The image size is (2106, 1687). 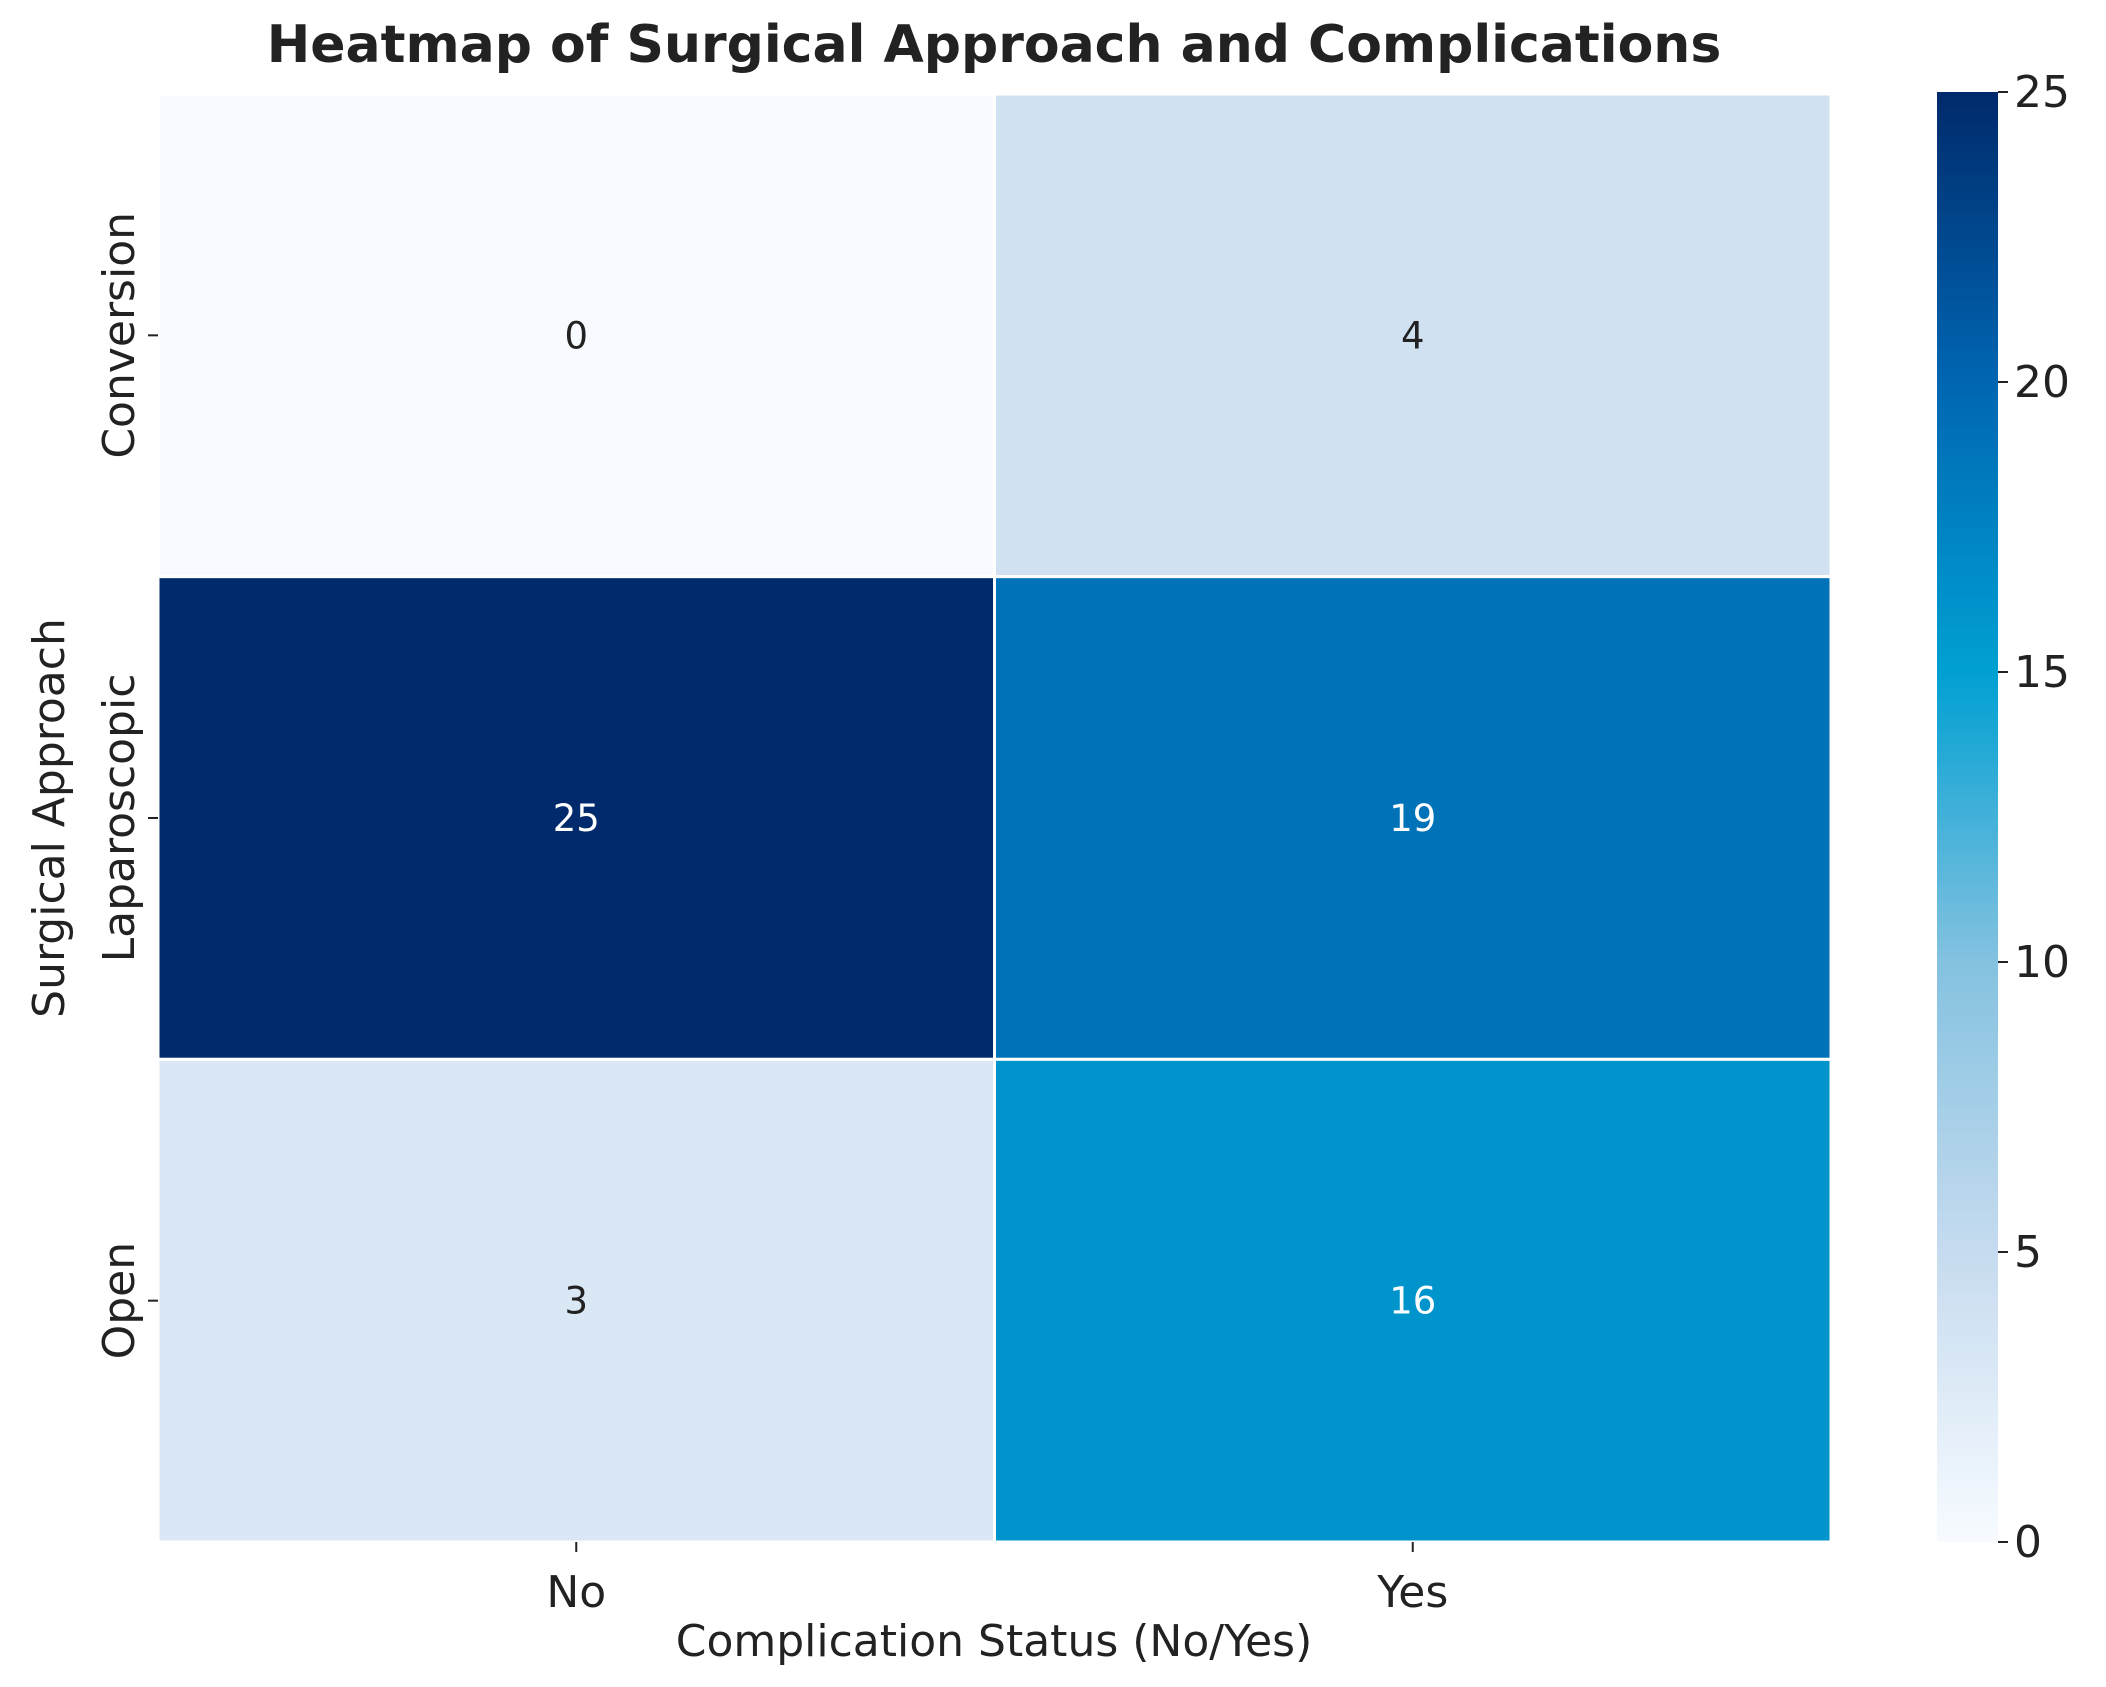 What do you see at coordinates (576, 1592) in the screenshot?
I see `x-tick-label: No` at bounding box center [576, 1592].